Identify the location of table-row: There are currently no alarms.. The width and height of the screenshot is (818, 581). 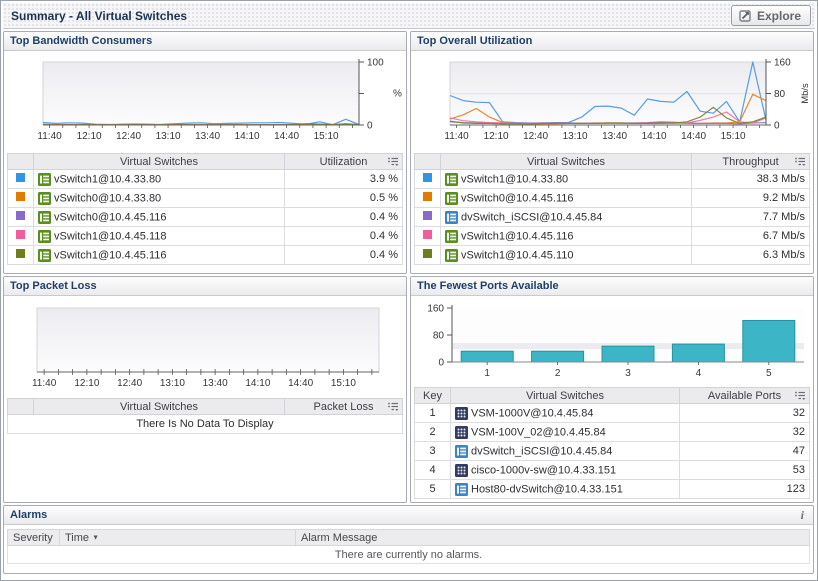
(408, 554).